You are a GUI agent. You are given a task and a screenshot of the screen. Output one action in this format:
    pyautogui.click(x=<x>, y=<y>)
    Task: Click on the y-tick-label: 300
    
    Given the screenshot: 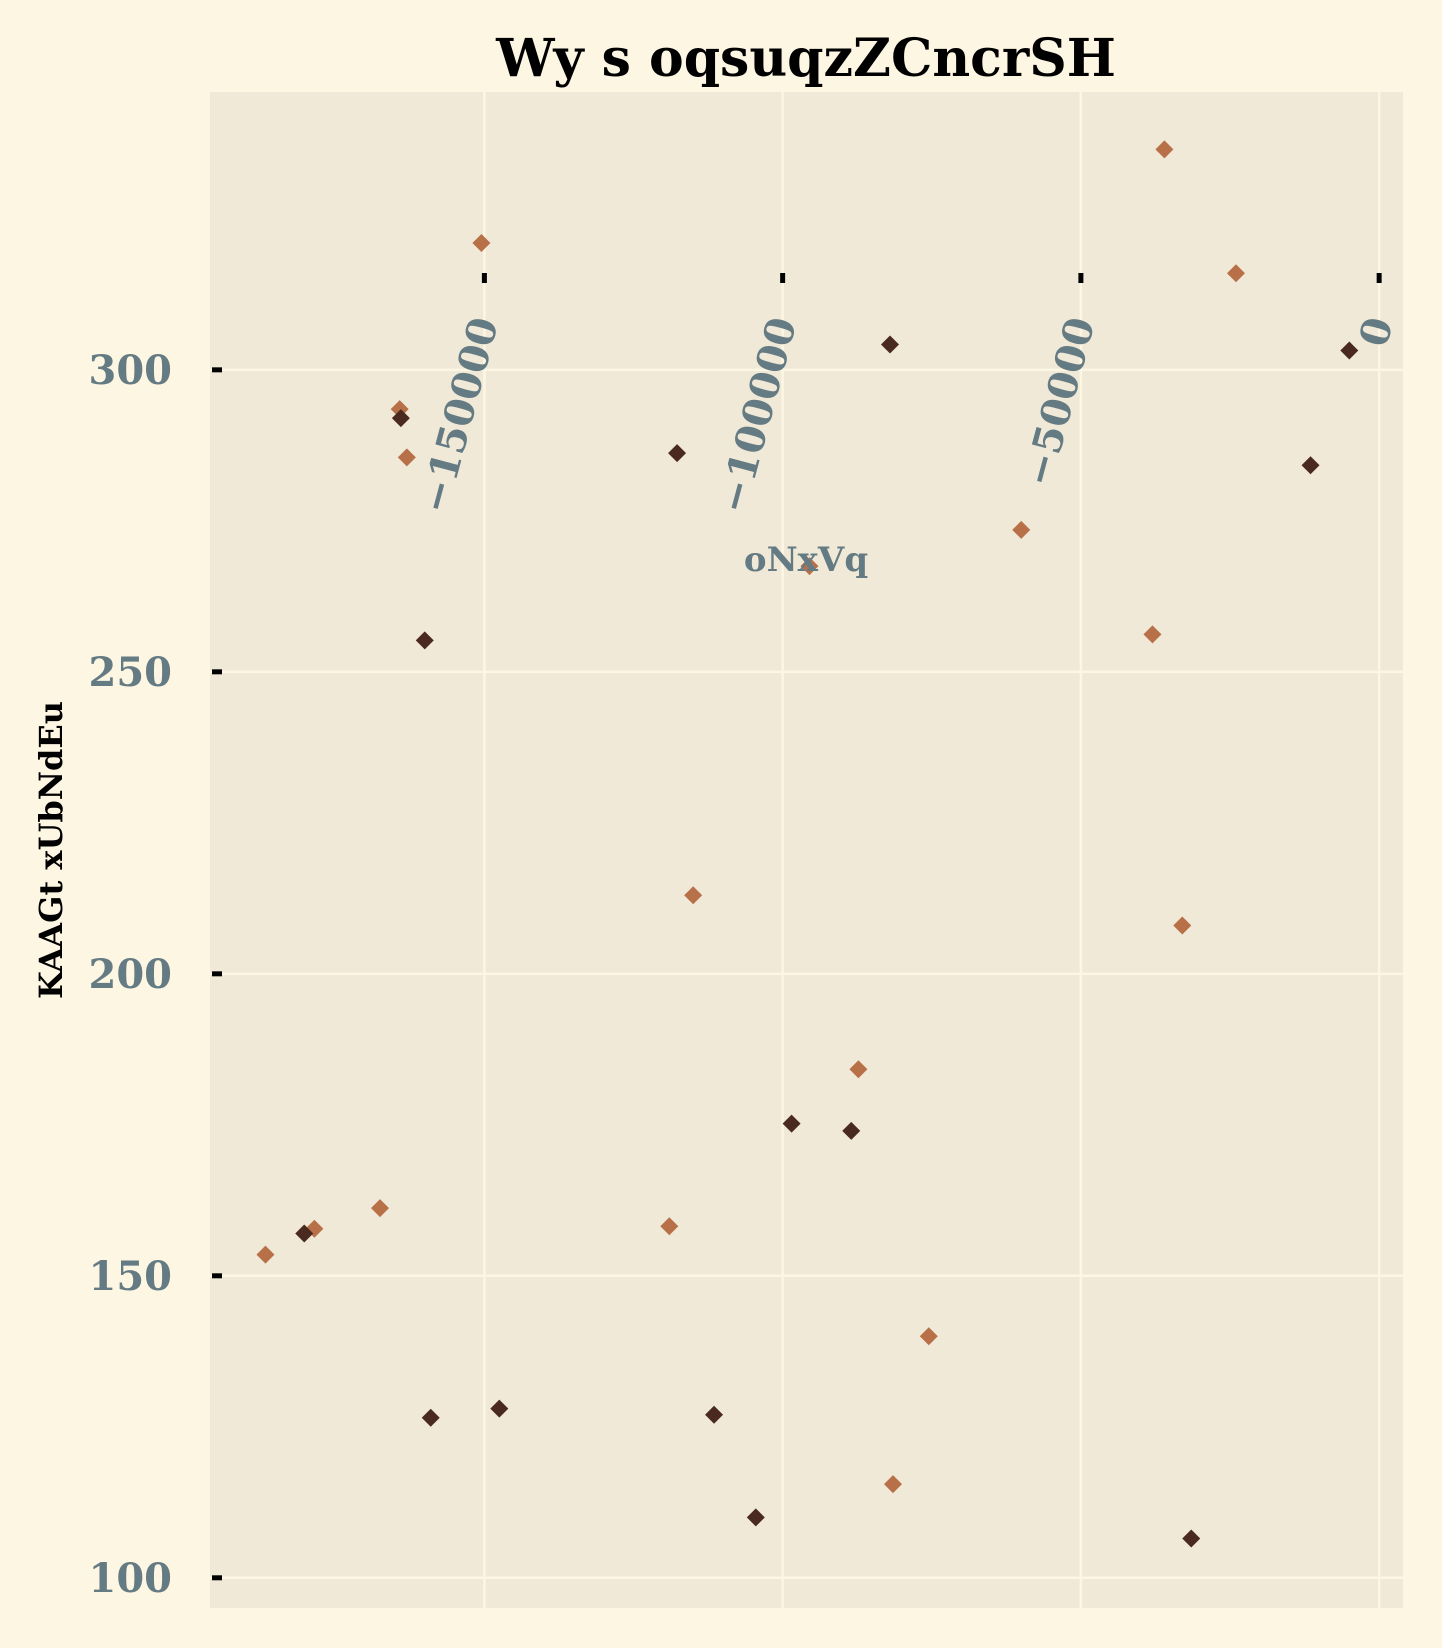 What is the action you would take?
    pyautogui.click(x=131, y=370)
    